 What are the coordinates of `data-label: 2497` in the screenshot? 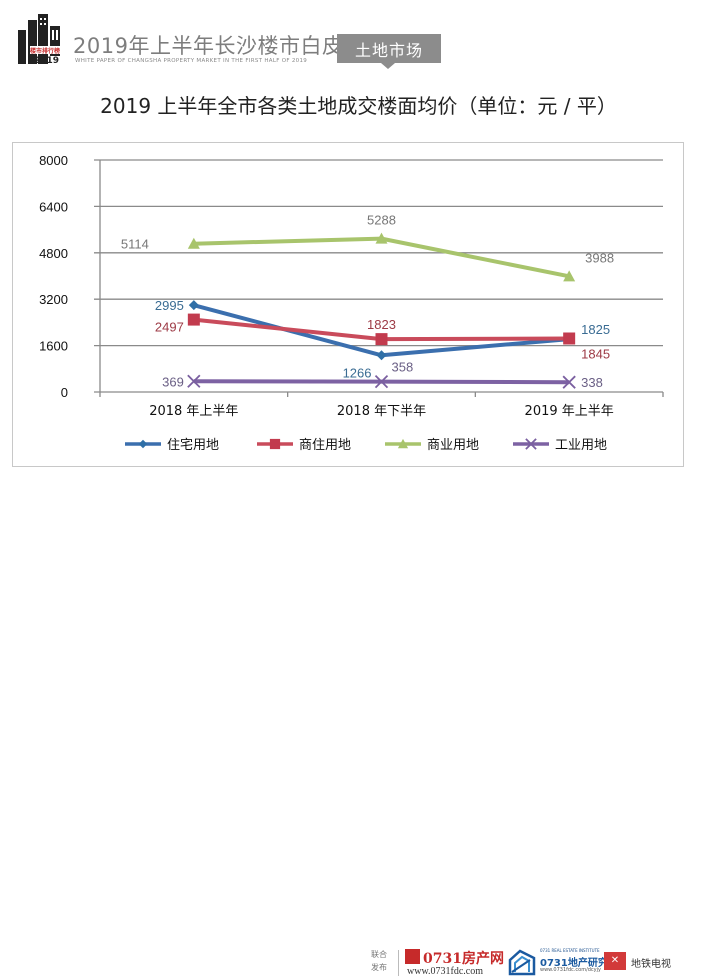 It's located at (169, 327).